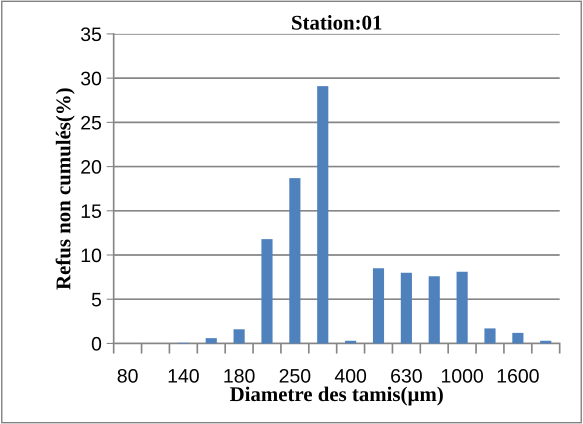  I want to click on x-tick-label: 80, so click(128, 375).